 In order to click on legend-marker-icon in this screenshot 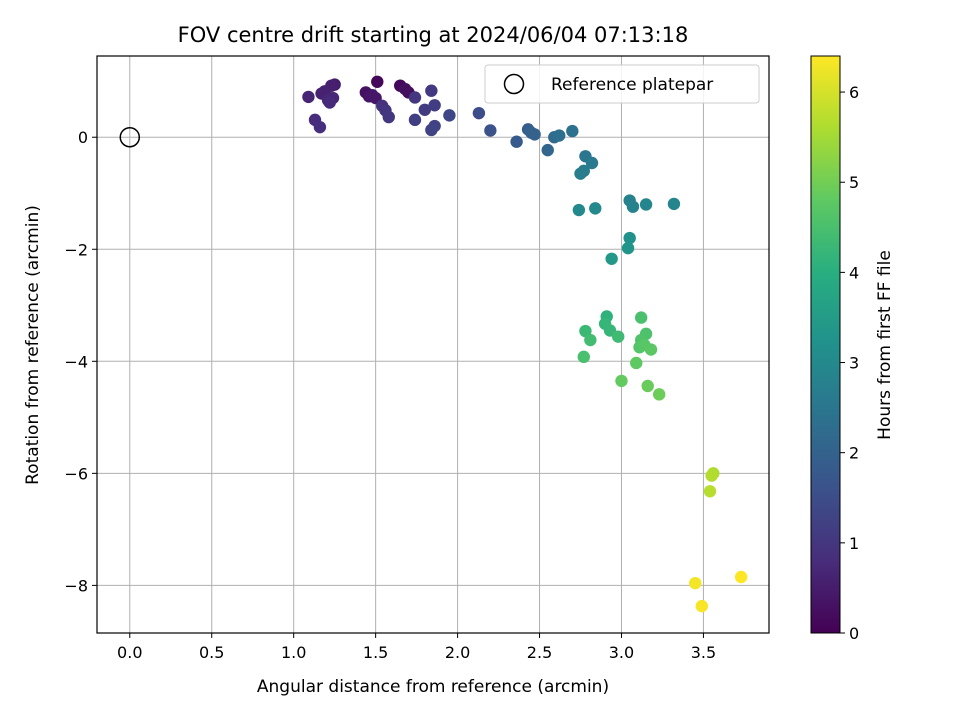, I will do `click(514, 84)`.